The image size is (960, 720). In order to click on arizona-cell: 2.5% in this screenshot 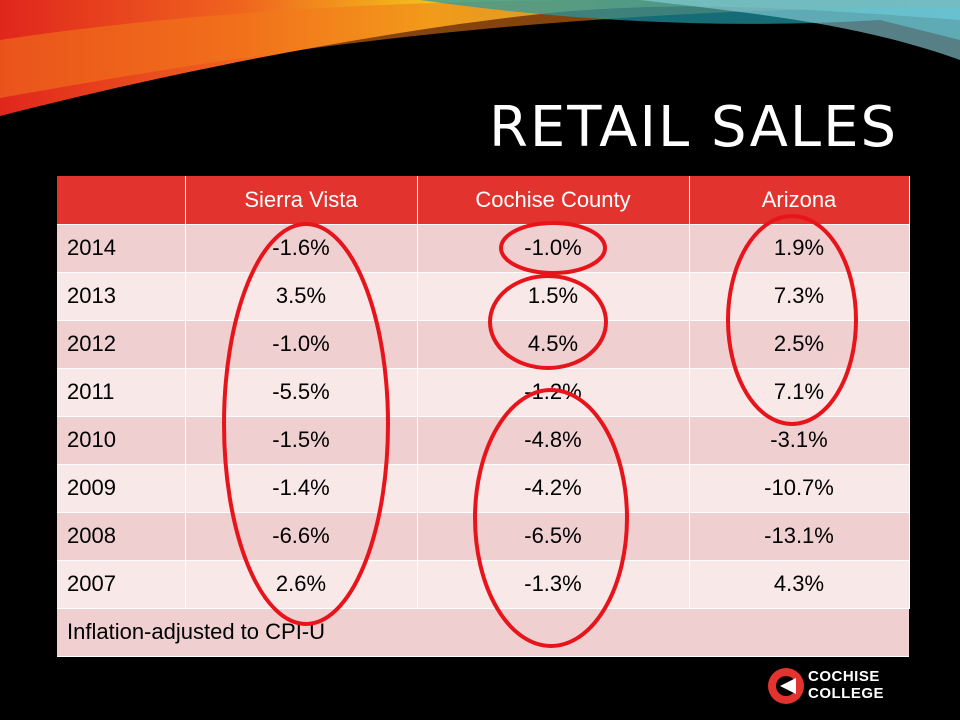, I will do `click(799, 344)`.